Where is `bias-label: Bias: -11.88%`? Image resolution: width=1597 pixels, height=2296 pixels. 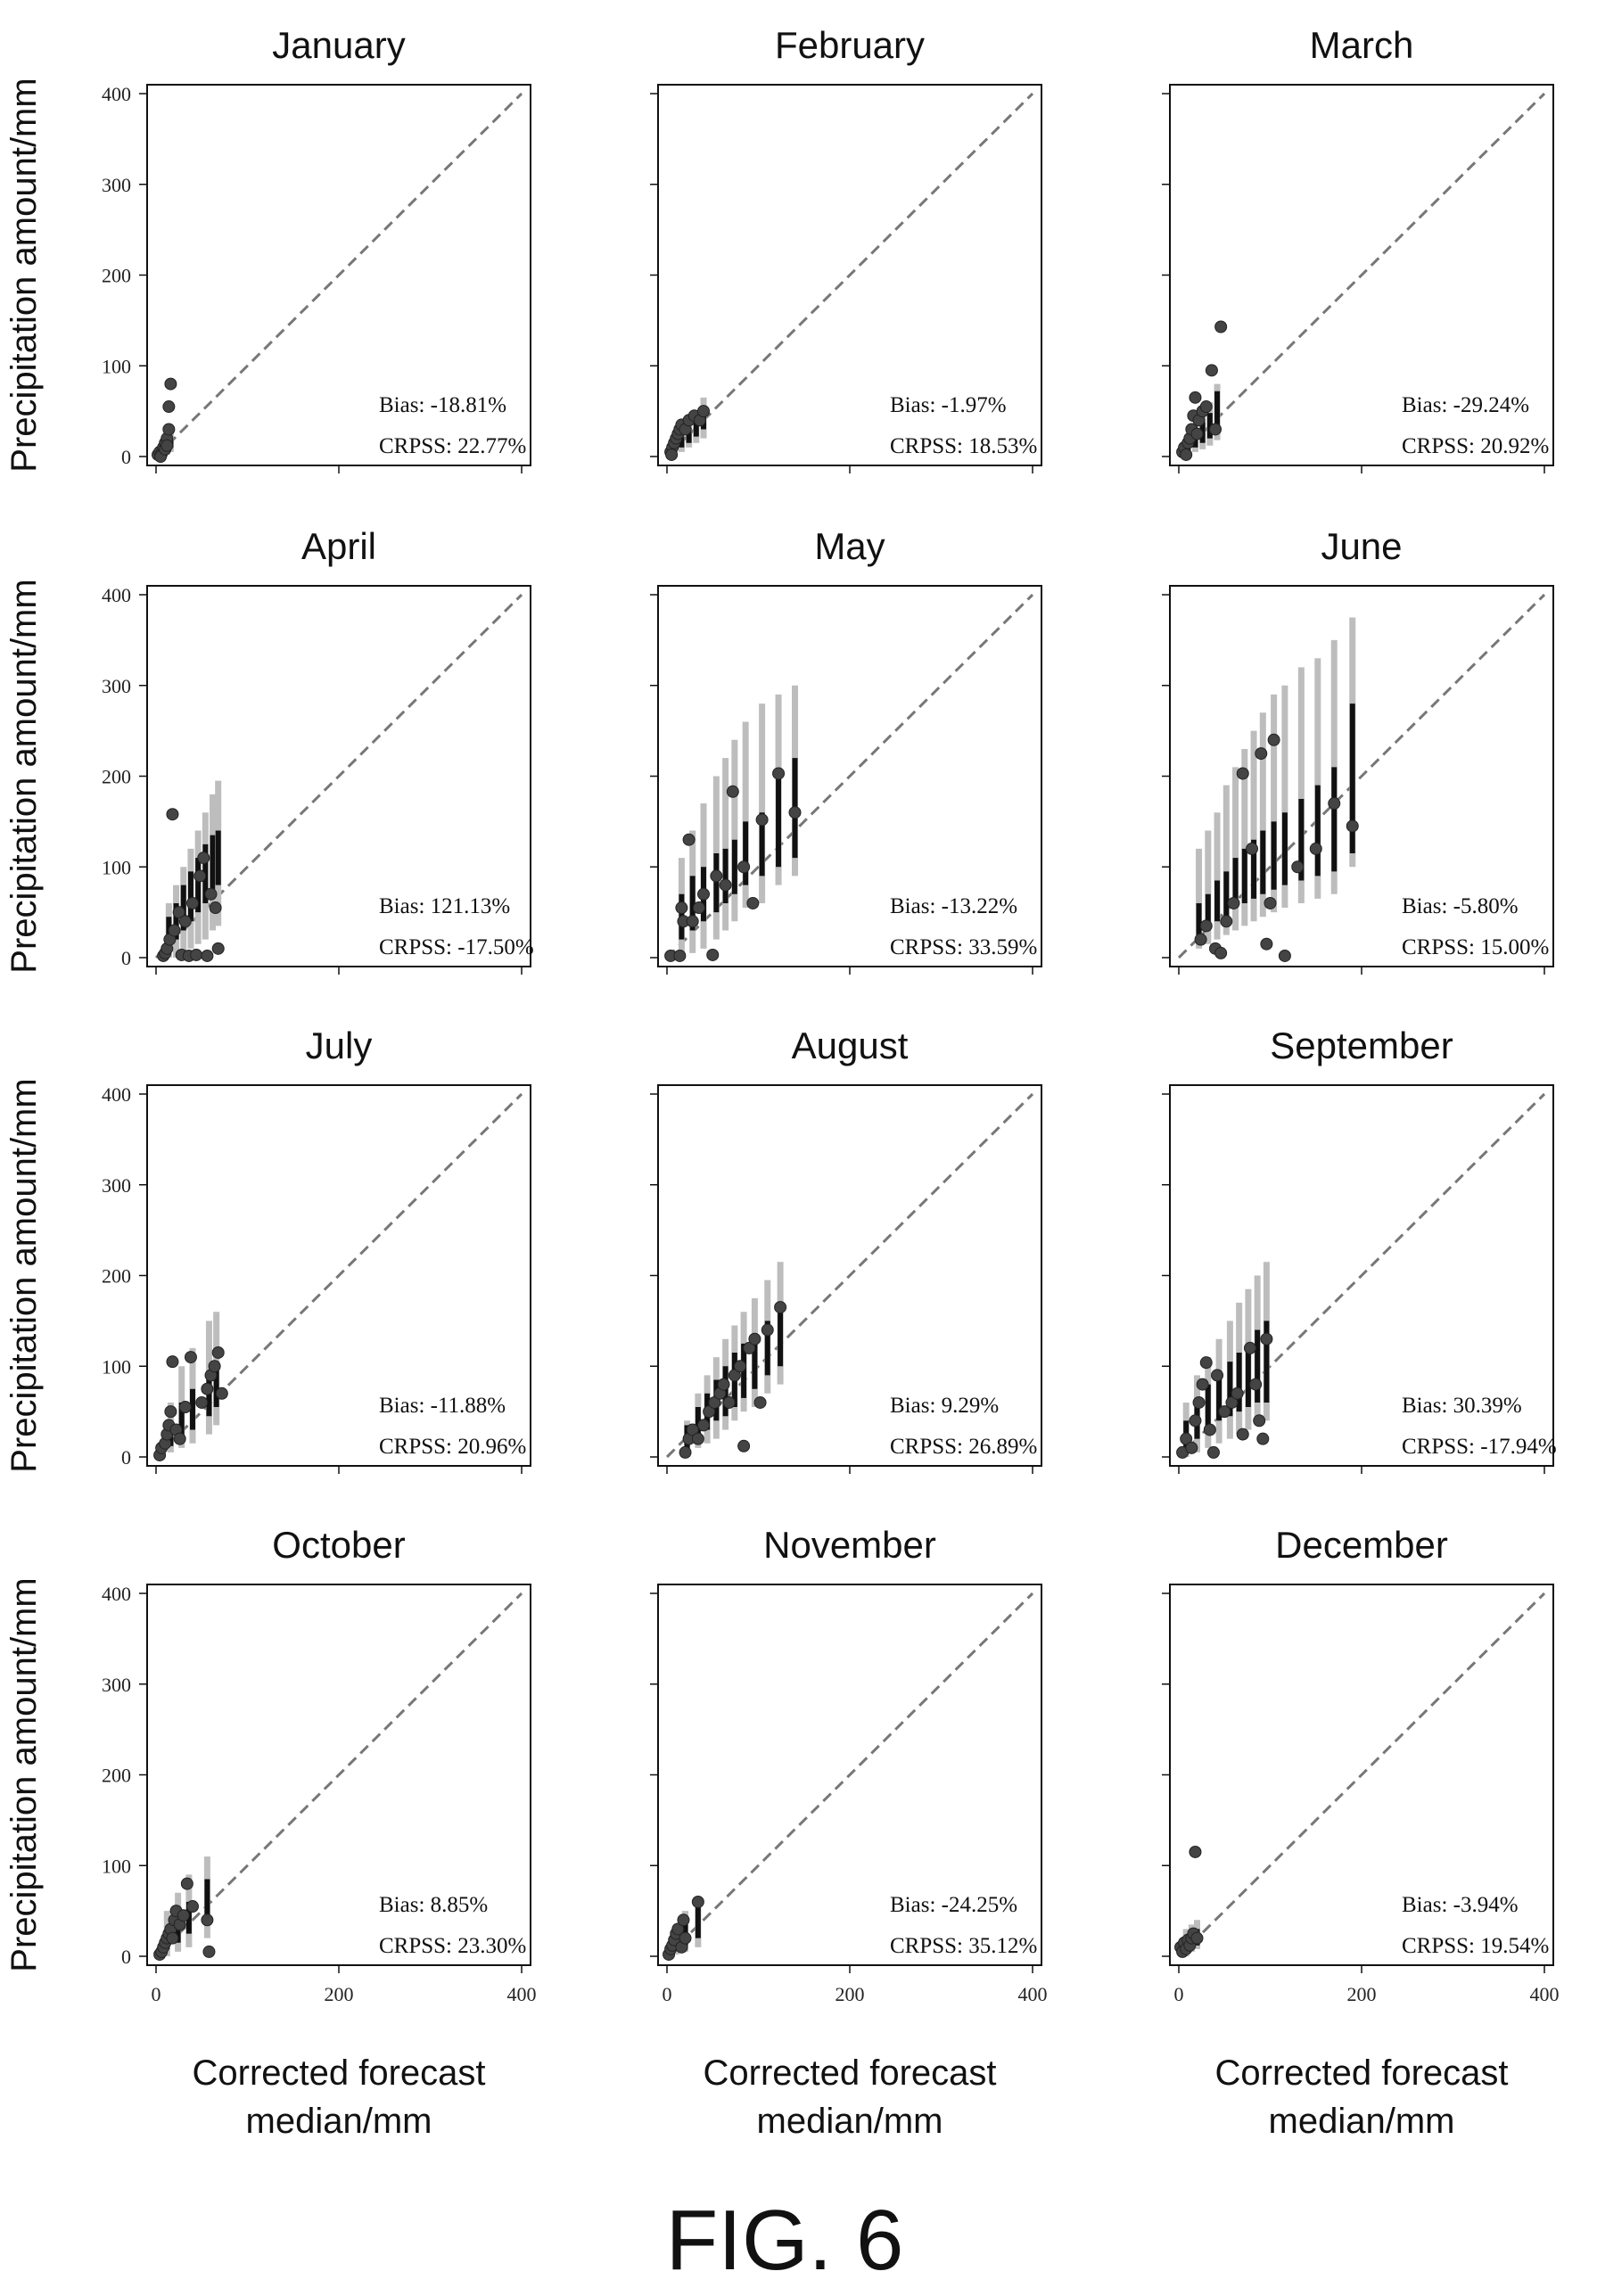 bias-label: Bias: -11.88% is located at coordinates (443, 1406).